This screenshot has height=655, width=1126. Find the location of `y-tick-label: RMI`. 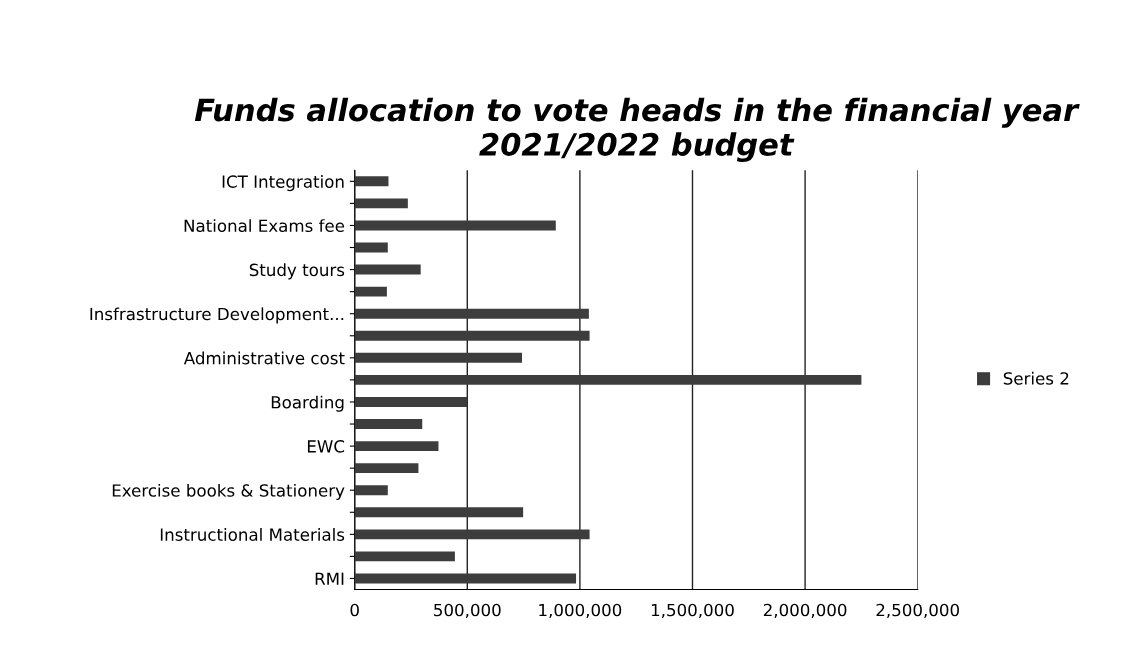

y-tick-label: RMI is located at coordinates (329, 578).